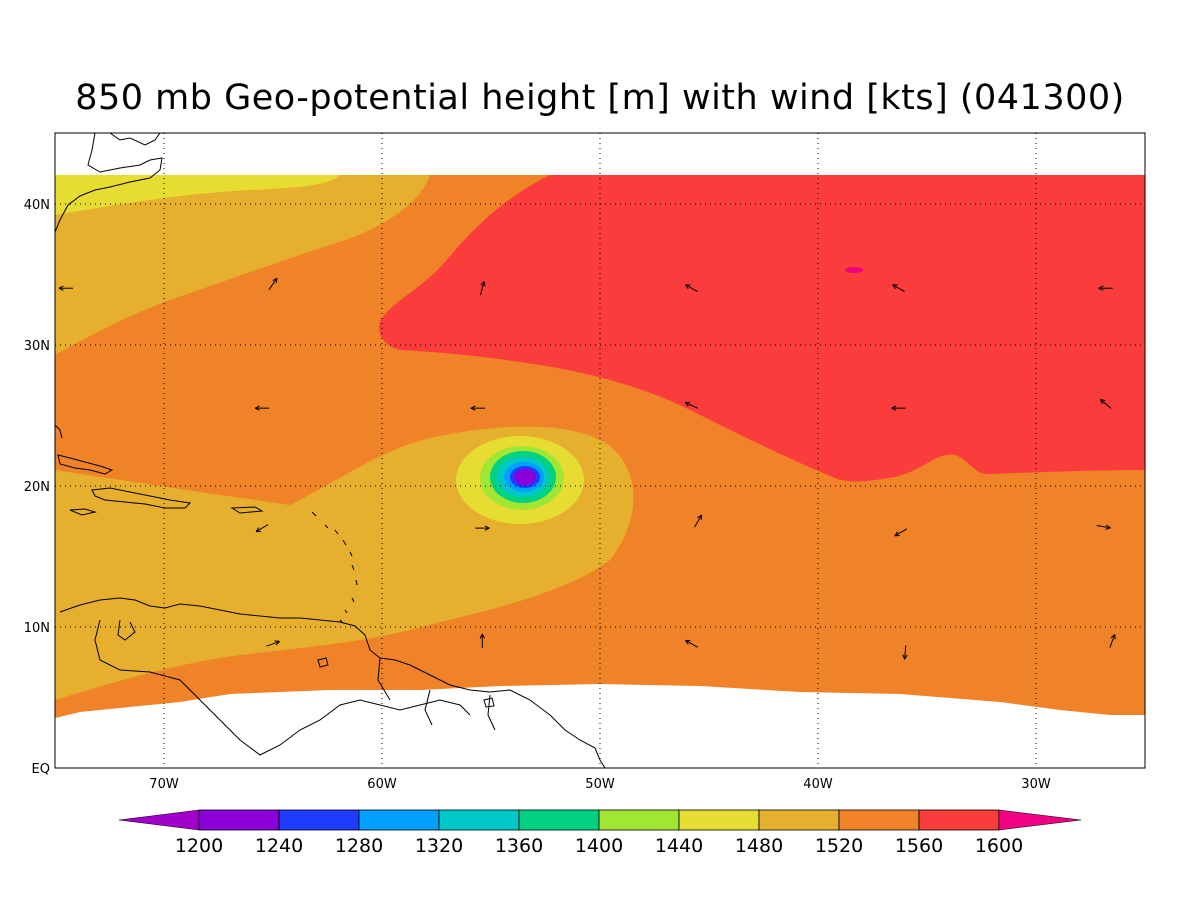 The height and width of the screenshot is (900, 1200). Describe the element at coordinates (59, 431) in the screenshot. I see `coastline-florida` at that location.